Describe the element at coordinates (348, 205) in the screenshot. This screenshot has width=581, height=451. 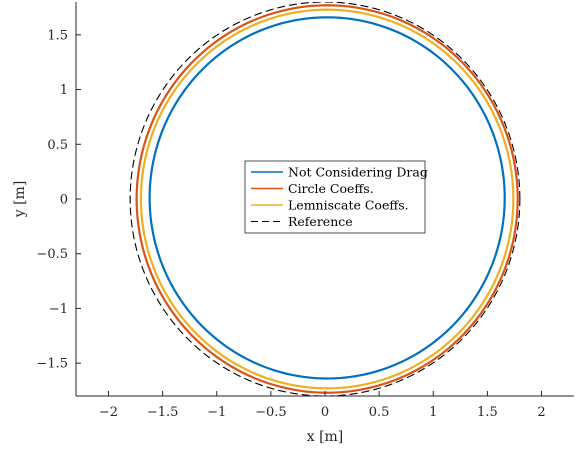
I see `legend-label: Lemniscate Coeffs.` at that location.